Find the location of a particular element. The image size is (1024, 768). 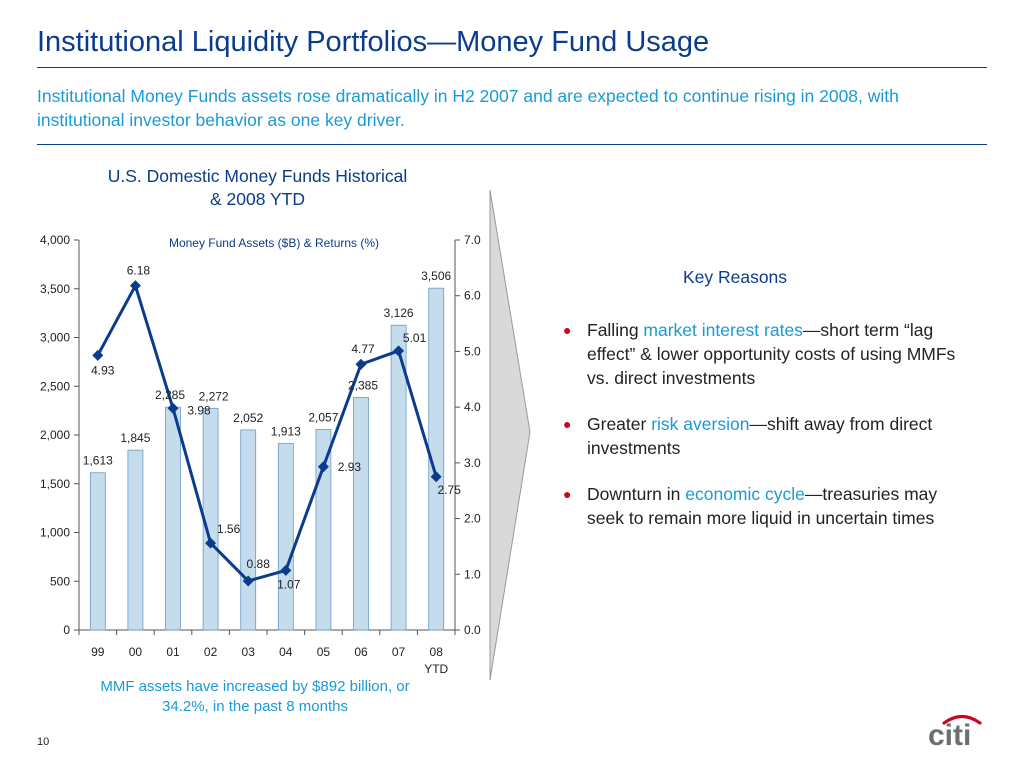

title-divider is located at coordinates (512, 67).